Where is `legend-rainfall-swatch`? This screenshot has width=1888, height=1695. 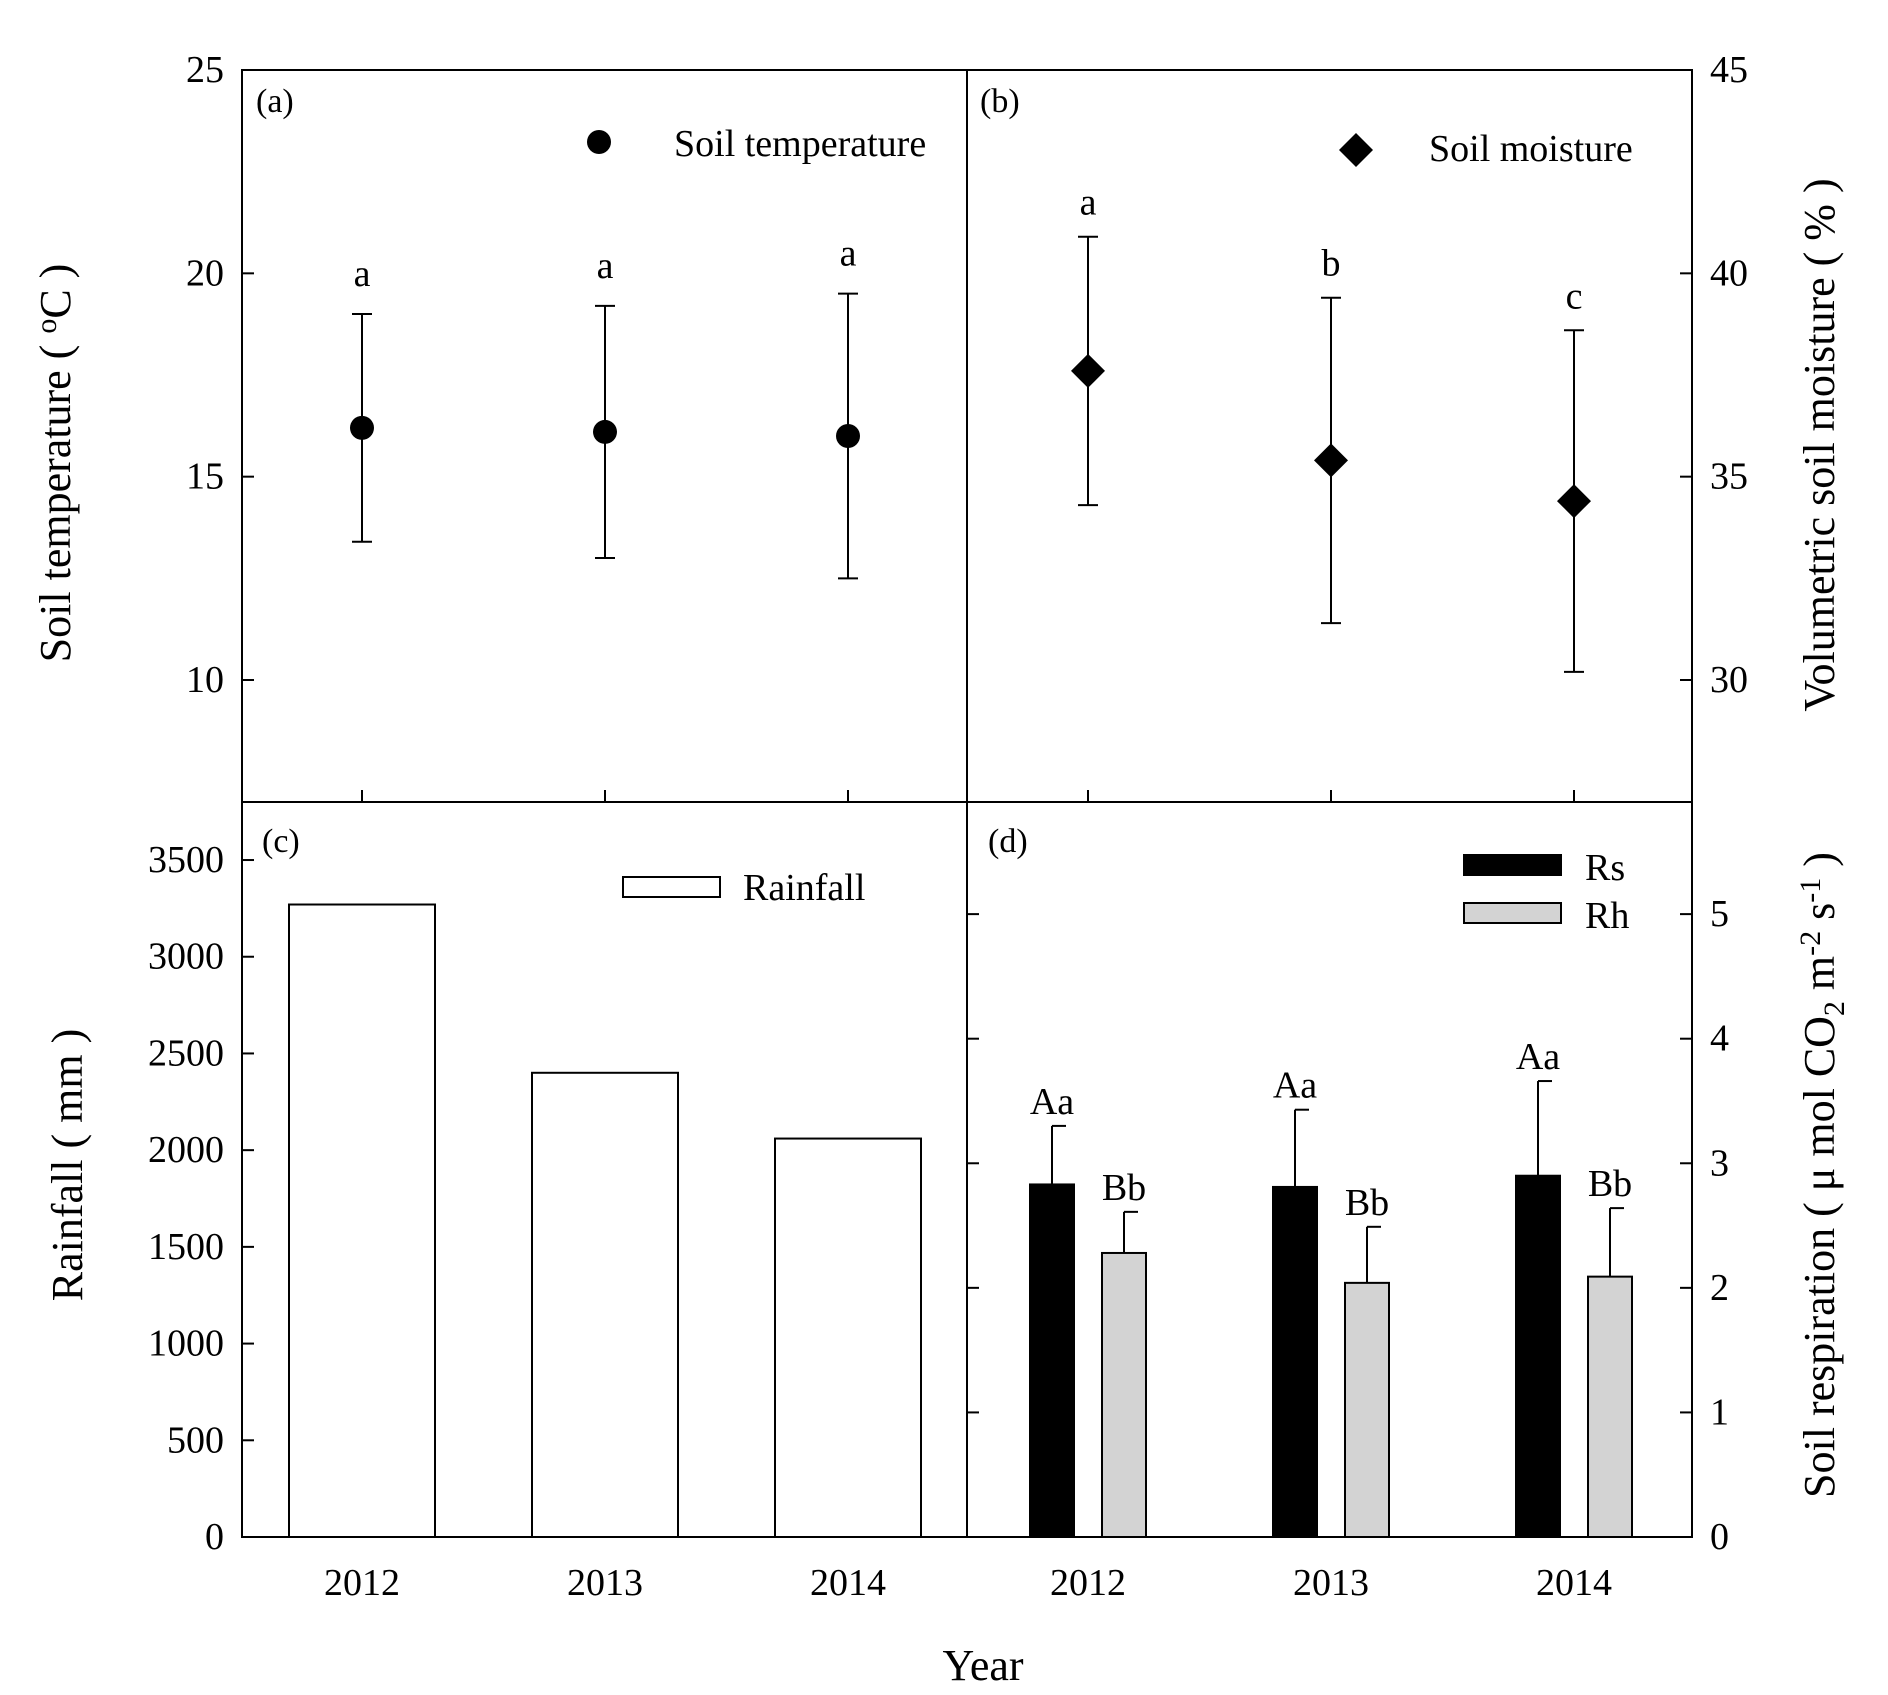
legend-rainfall-swatch is located at coordinates (671, 887).